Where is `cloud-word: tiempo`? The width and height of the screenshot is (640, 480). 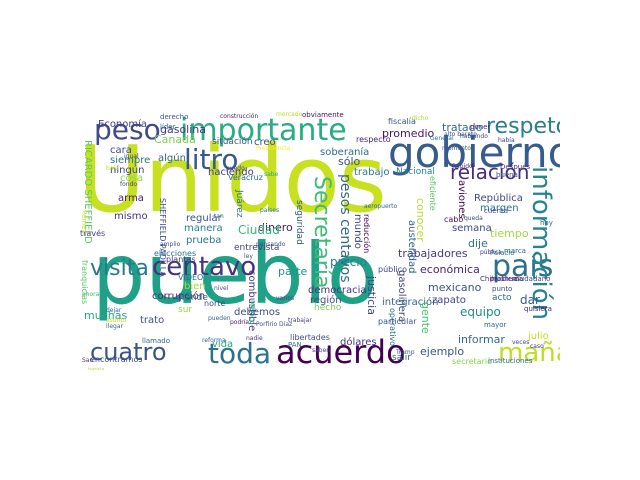
cloud-word: tiempo is located at coordinates (509, 233).